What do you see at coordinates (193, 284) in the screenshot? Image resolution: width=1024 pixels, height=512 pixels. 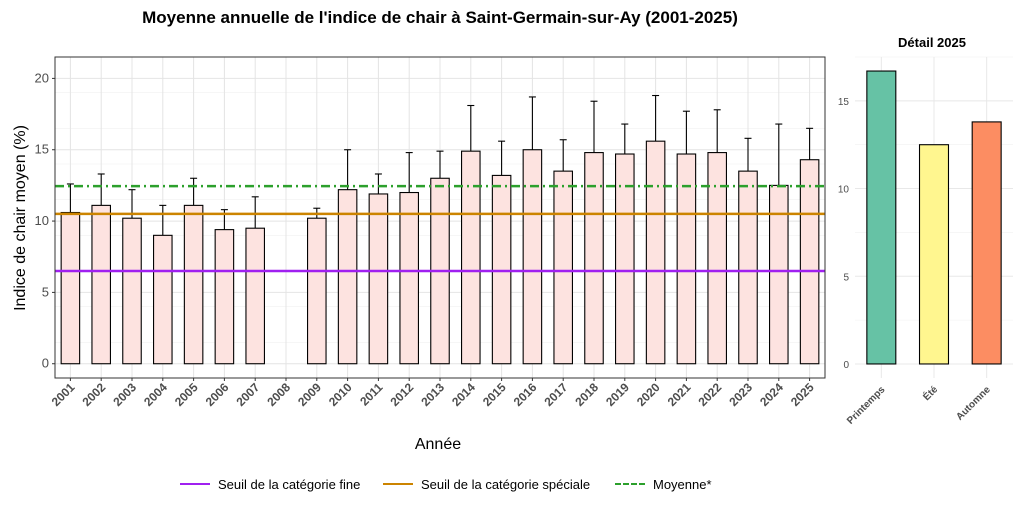 I see `bar-2005` at bounding box center [193, 284].